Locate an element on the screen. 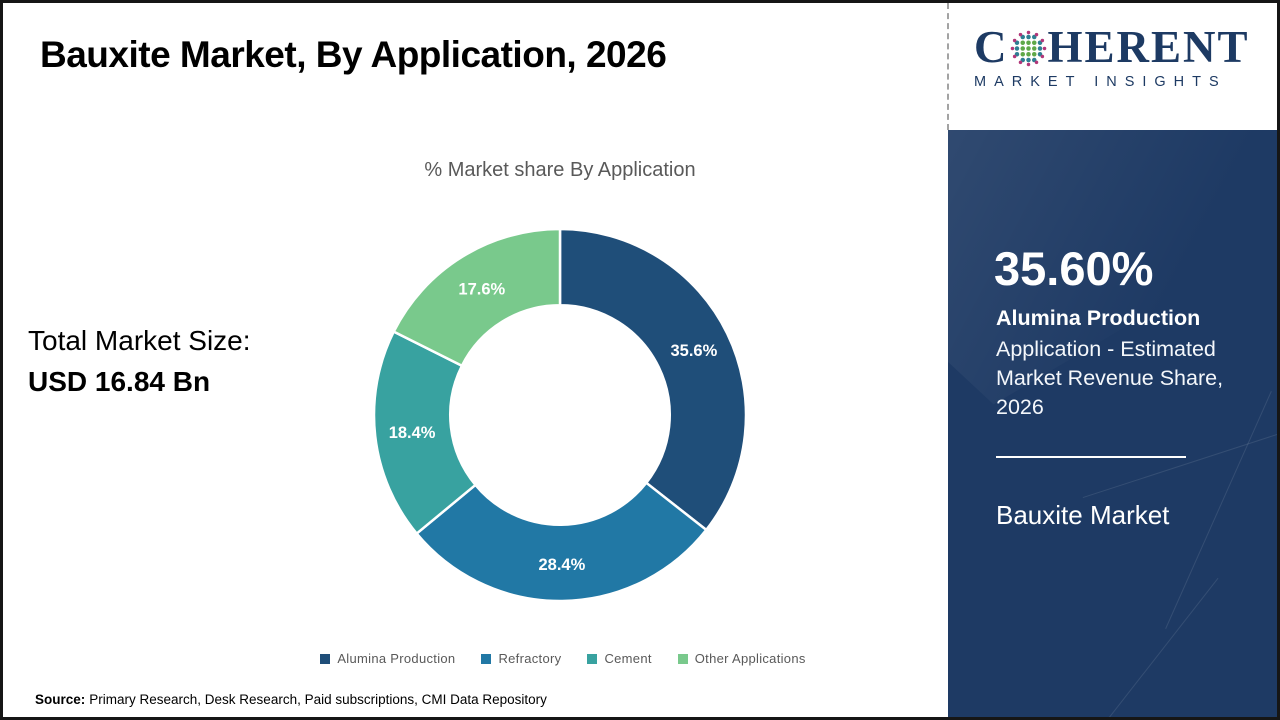 This screenshot has width=1280, height=720. logo-wordmark: C HERENT is located at coordinates (1125, 47).